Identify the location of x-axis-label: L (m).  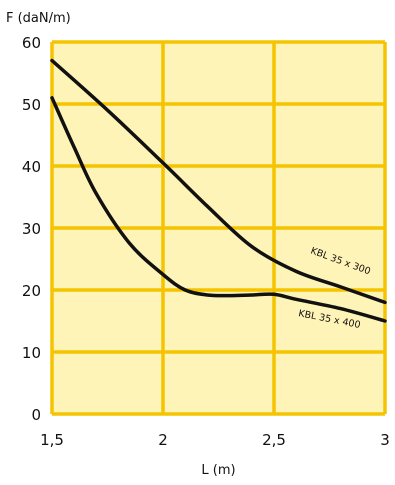
(218, 470).